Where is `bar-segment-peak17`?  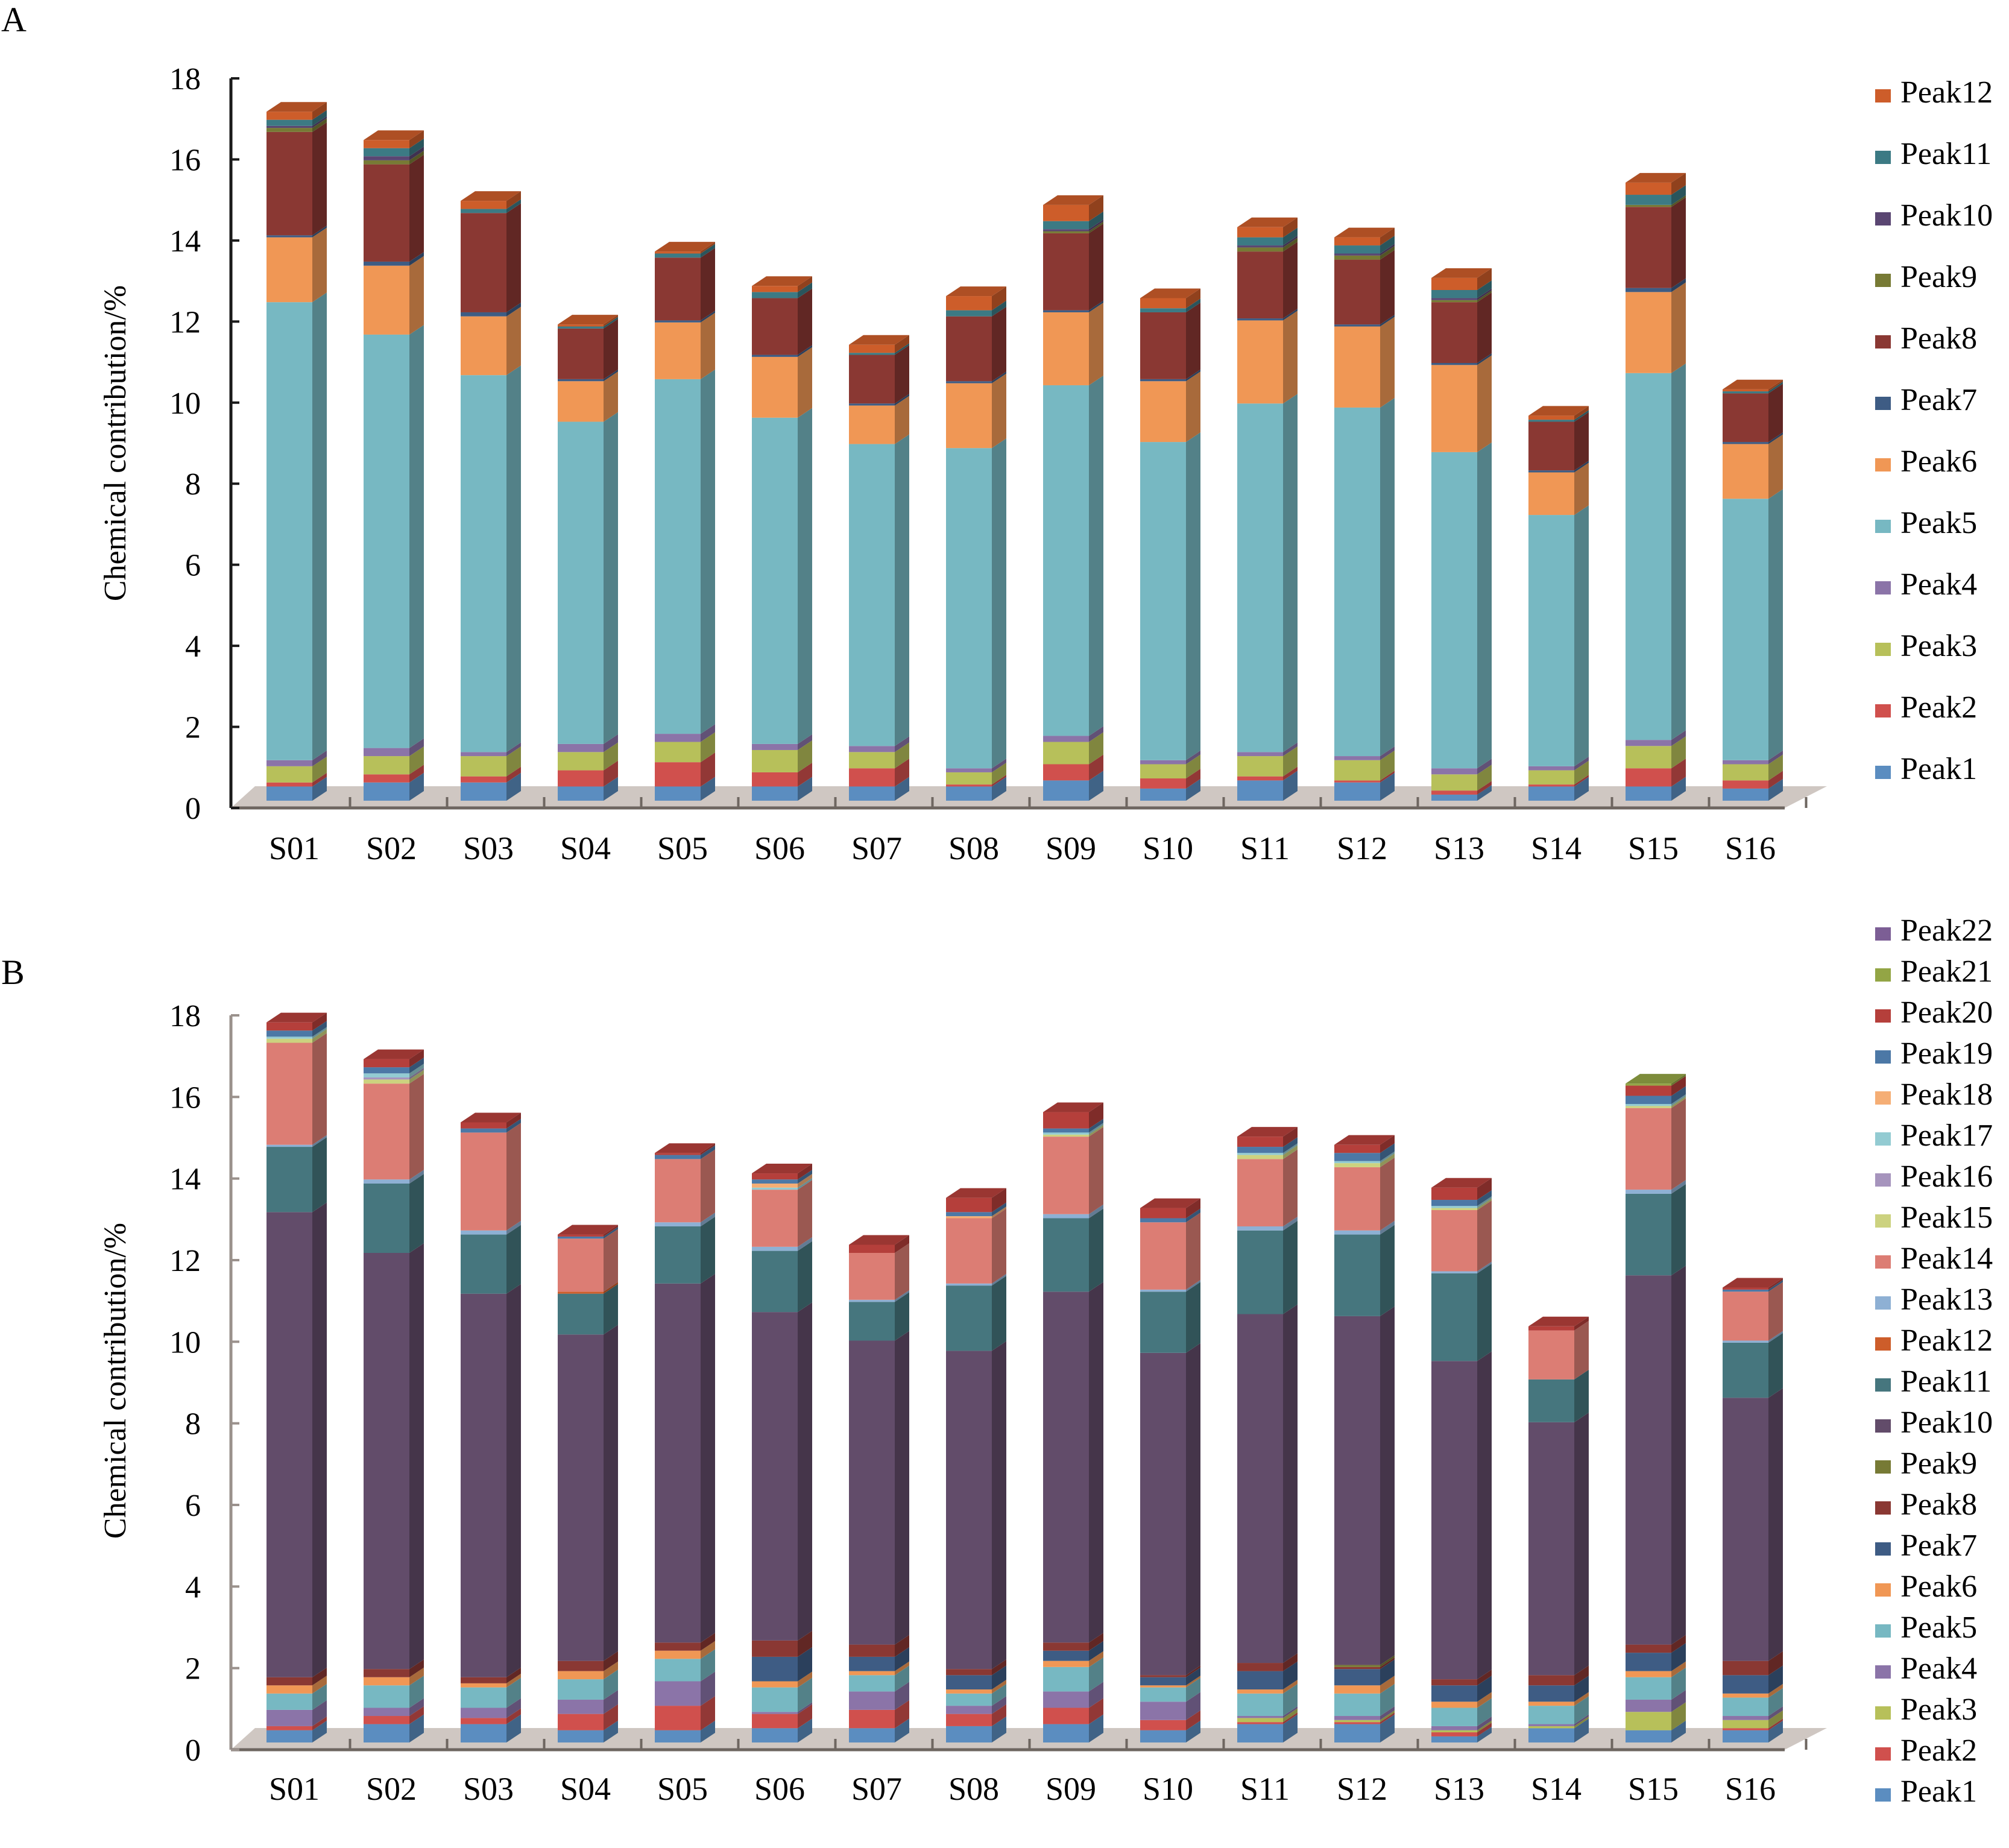
bar-segment-peak17 is located at coordinates (1648, 1105).